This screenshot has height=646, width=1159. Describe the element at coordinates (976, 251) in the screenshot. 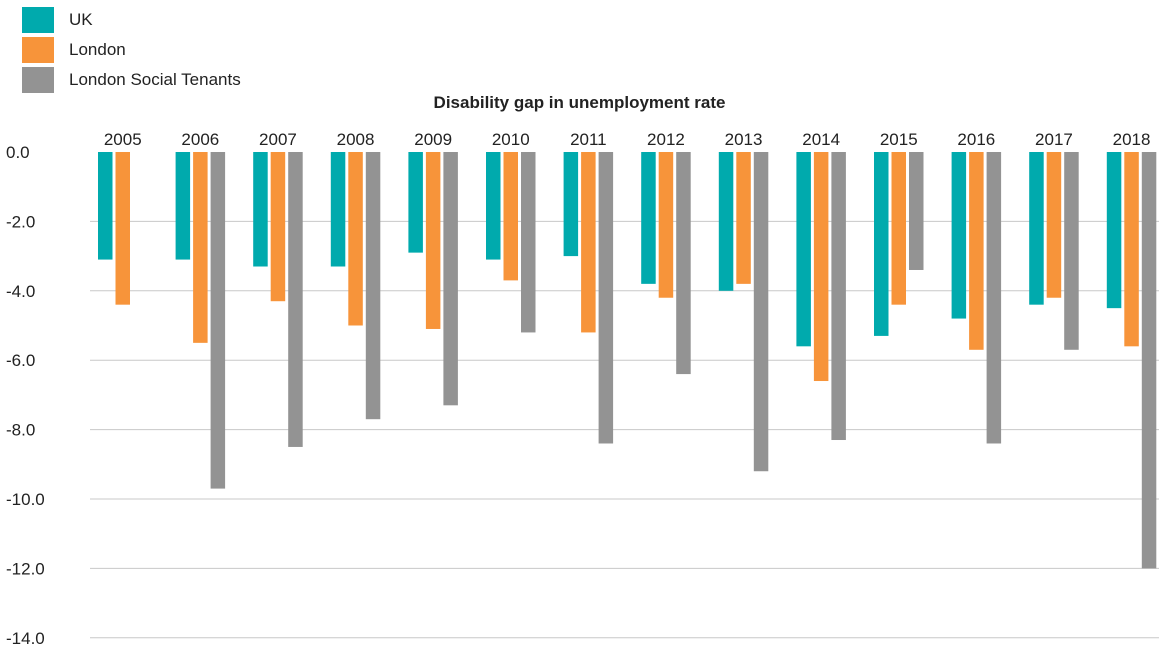

I see `bar-london-2016` at that location.